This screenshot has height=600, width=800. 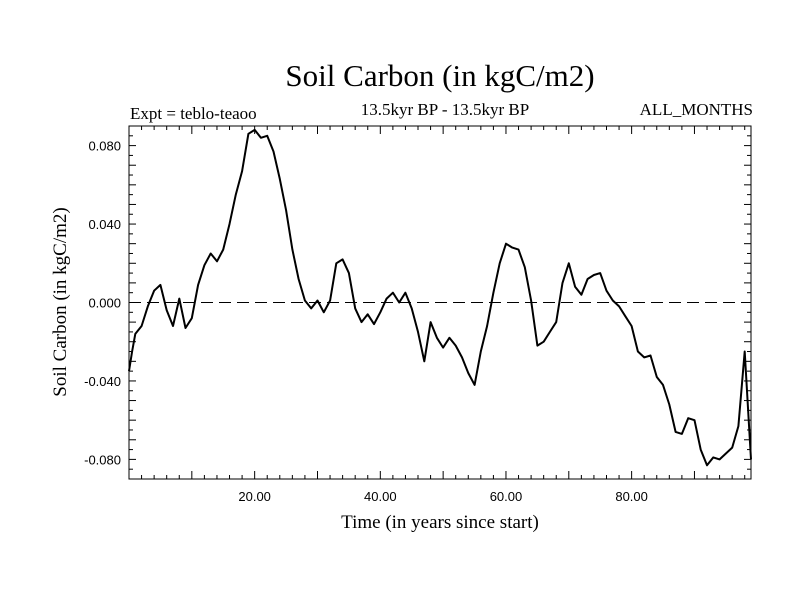 What do you see at coordinates (440, 522) in the screenshot?
I see `x-axis-label: Time (in years since start)` at bounding box center [440, 522].